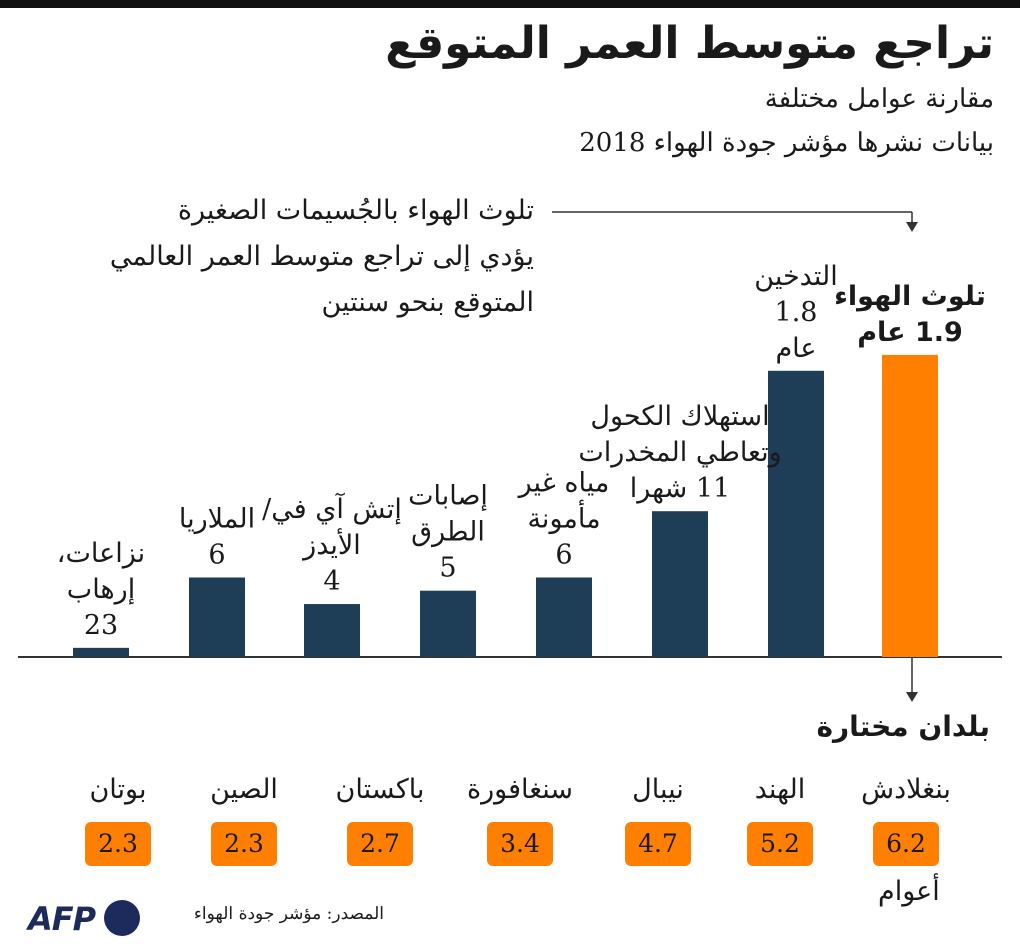 This screenshot has width=1020, height=952. What do you see at coordinates (331, 581) in the screenshot?
I see `bar-label-5-2: 4` at bounding box center [331, 581].